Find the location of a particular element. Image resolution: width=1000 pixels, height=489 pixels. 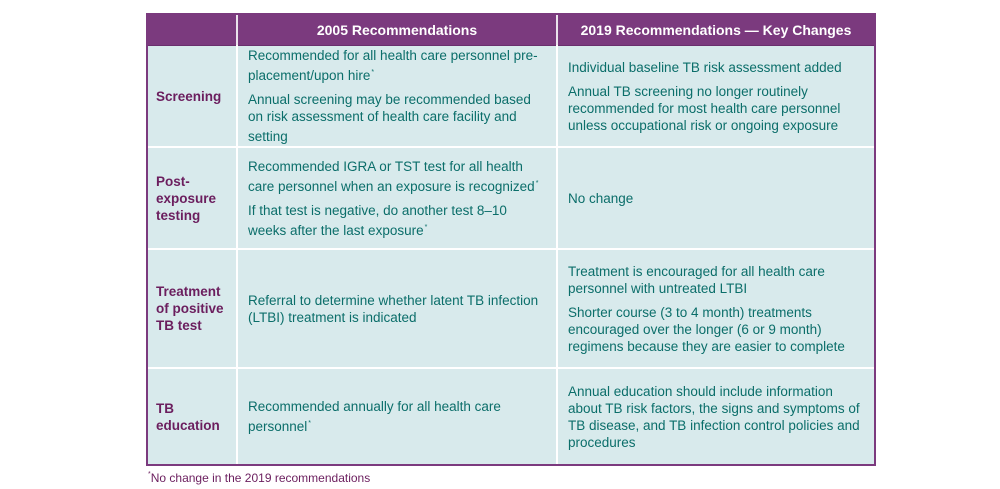

footnote-mark: * is located at coordinates (149, 474).